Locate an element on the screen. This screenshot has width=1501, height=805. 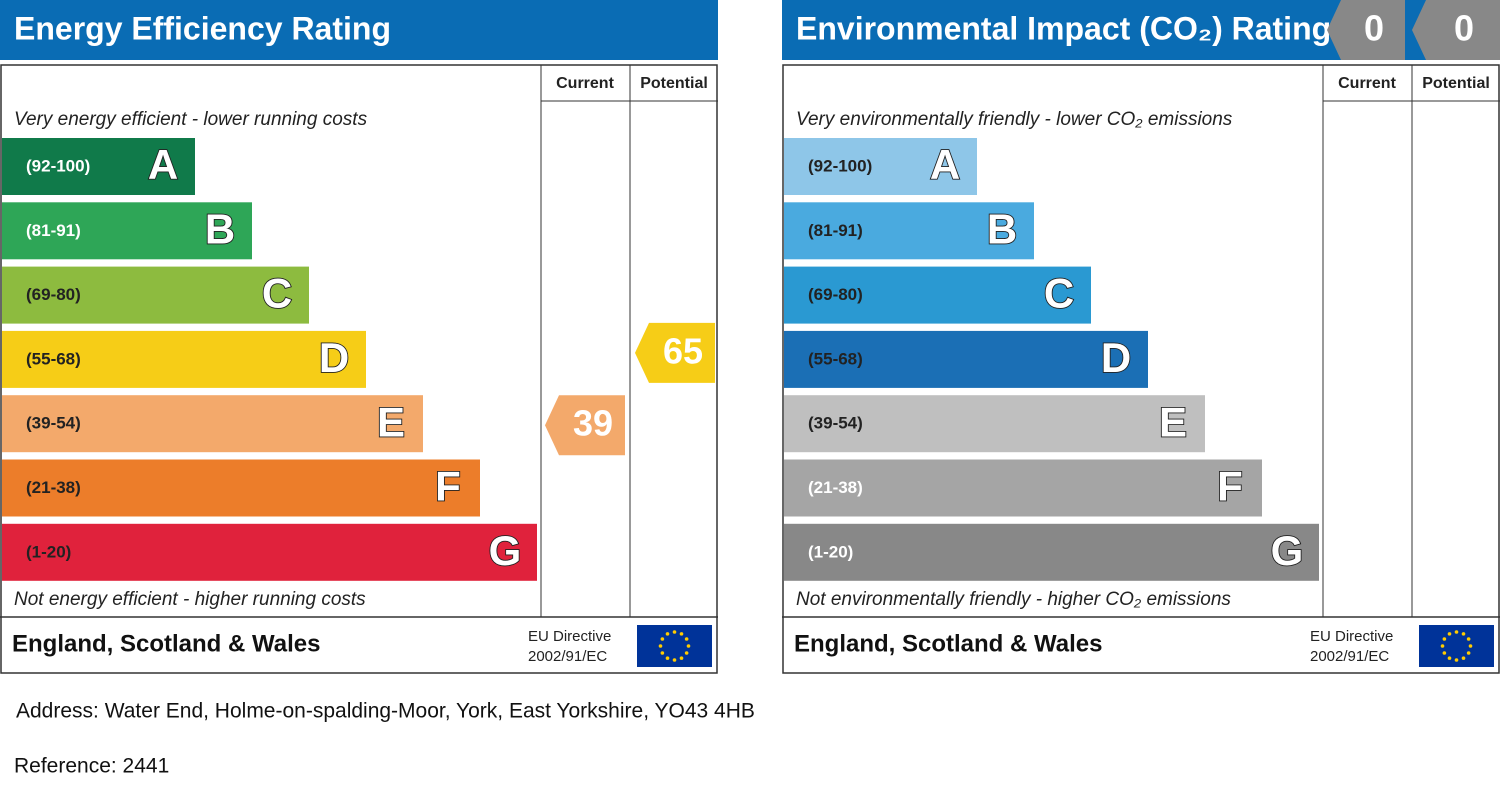
panel-title: Environmental Impact (CO₂) Rating is located at coordinates (1063, 28).